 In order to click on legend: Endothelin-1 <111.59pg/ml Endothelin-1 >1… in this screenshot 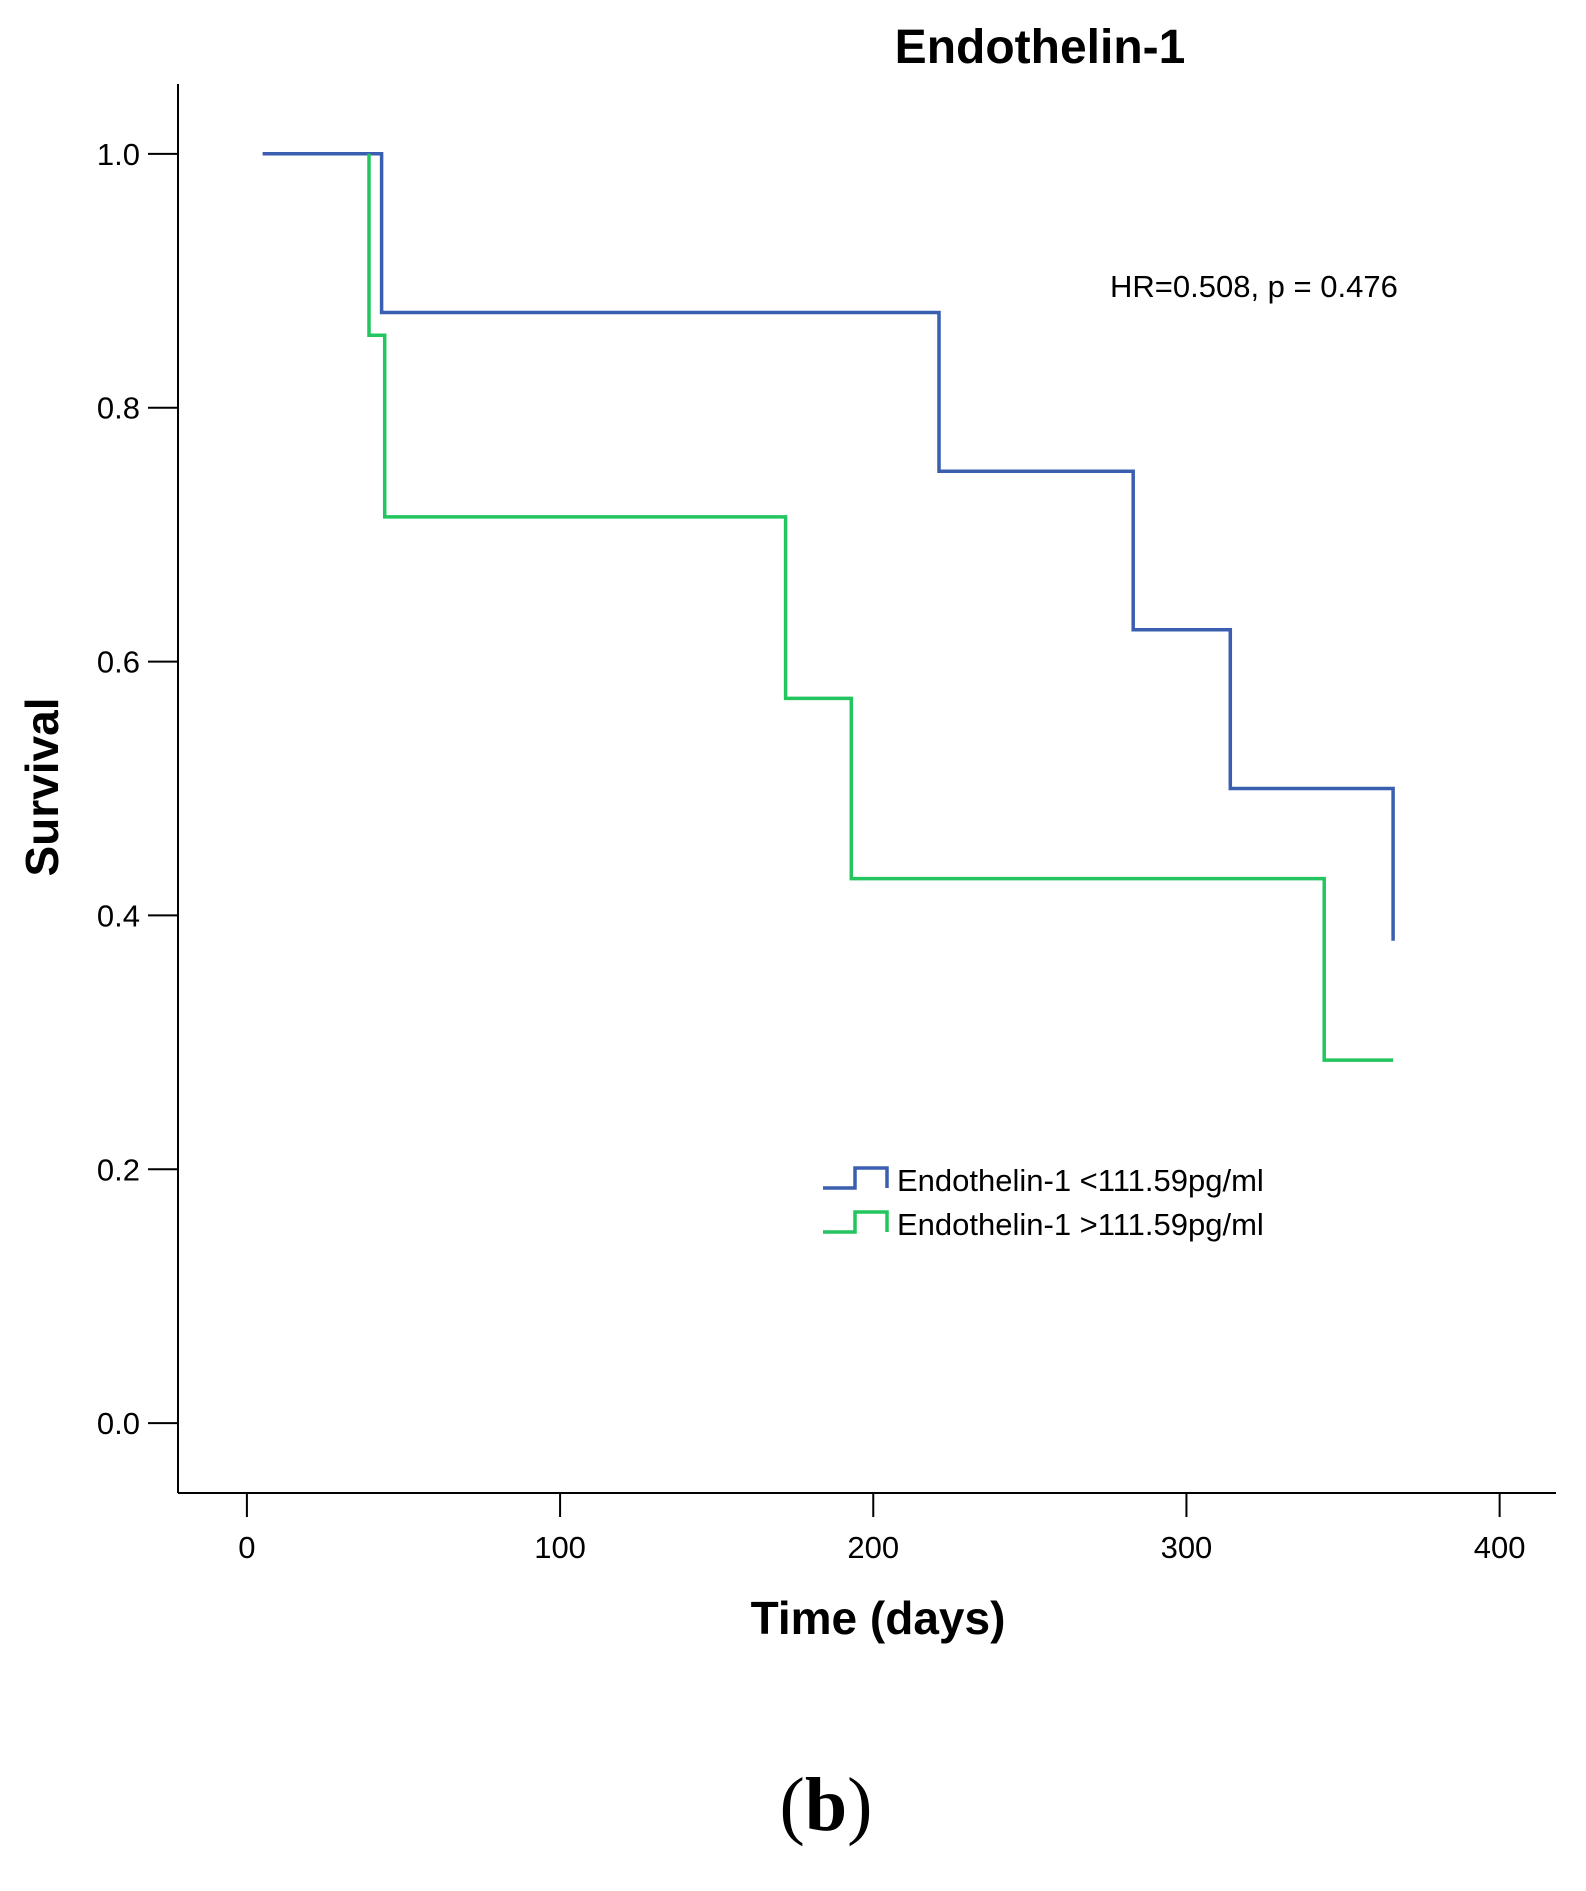, I will do `click(1043, 1202)`.